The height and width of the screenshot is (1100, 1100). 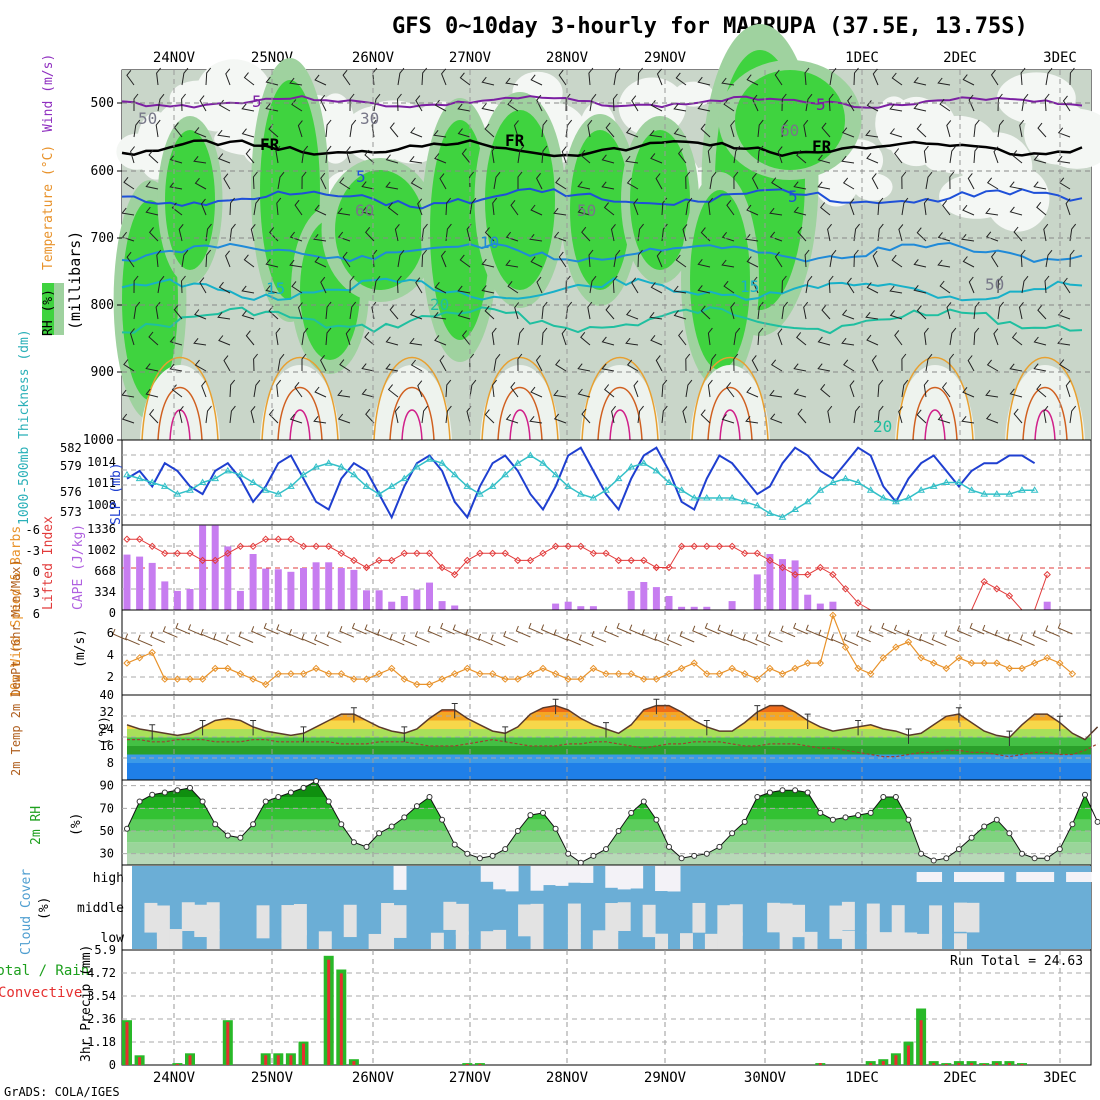 I want to click on axis-tick-label: 600, so click(x=102, y=171).